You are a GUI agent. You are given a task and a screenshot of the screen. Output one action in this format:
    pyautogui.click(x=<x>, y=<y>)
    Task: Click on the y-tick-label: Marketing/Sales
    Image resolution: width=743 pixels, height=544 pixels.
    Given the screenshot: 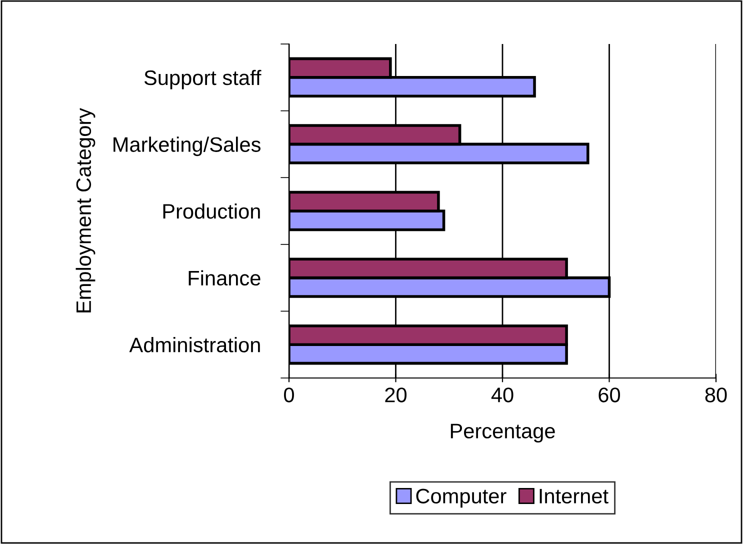 What is the action you would take?
    pyautogui.click(x=187, y=146)
    